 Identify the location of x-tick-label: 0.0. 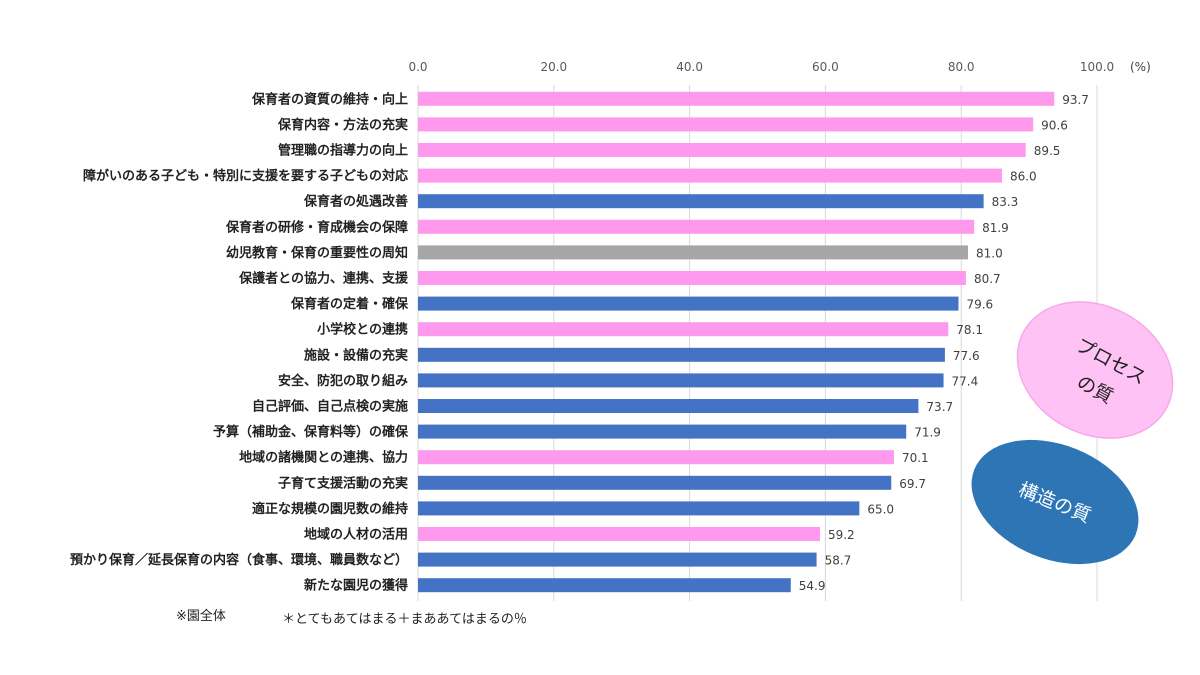
(417, 67).